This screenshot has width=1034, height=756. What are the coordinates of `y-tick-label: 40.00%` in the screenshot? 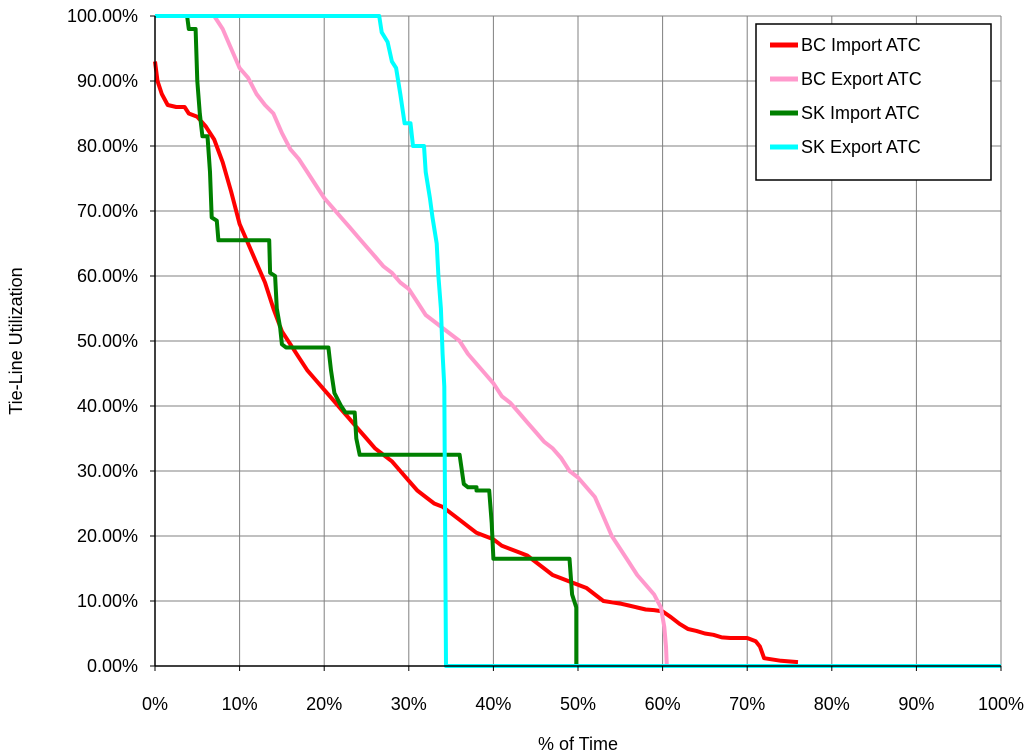 It's located at (107, 406).